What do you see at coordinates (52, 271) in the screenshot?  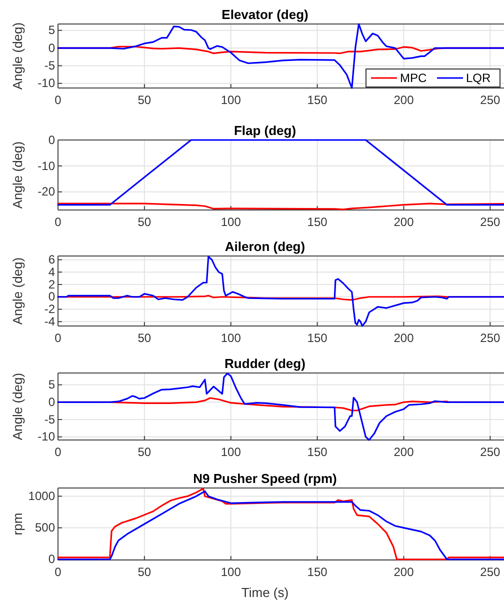 I see `y-tick-label: 4` at bounding box center [52, 271].